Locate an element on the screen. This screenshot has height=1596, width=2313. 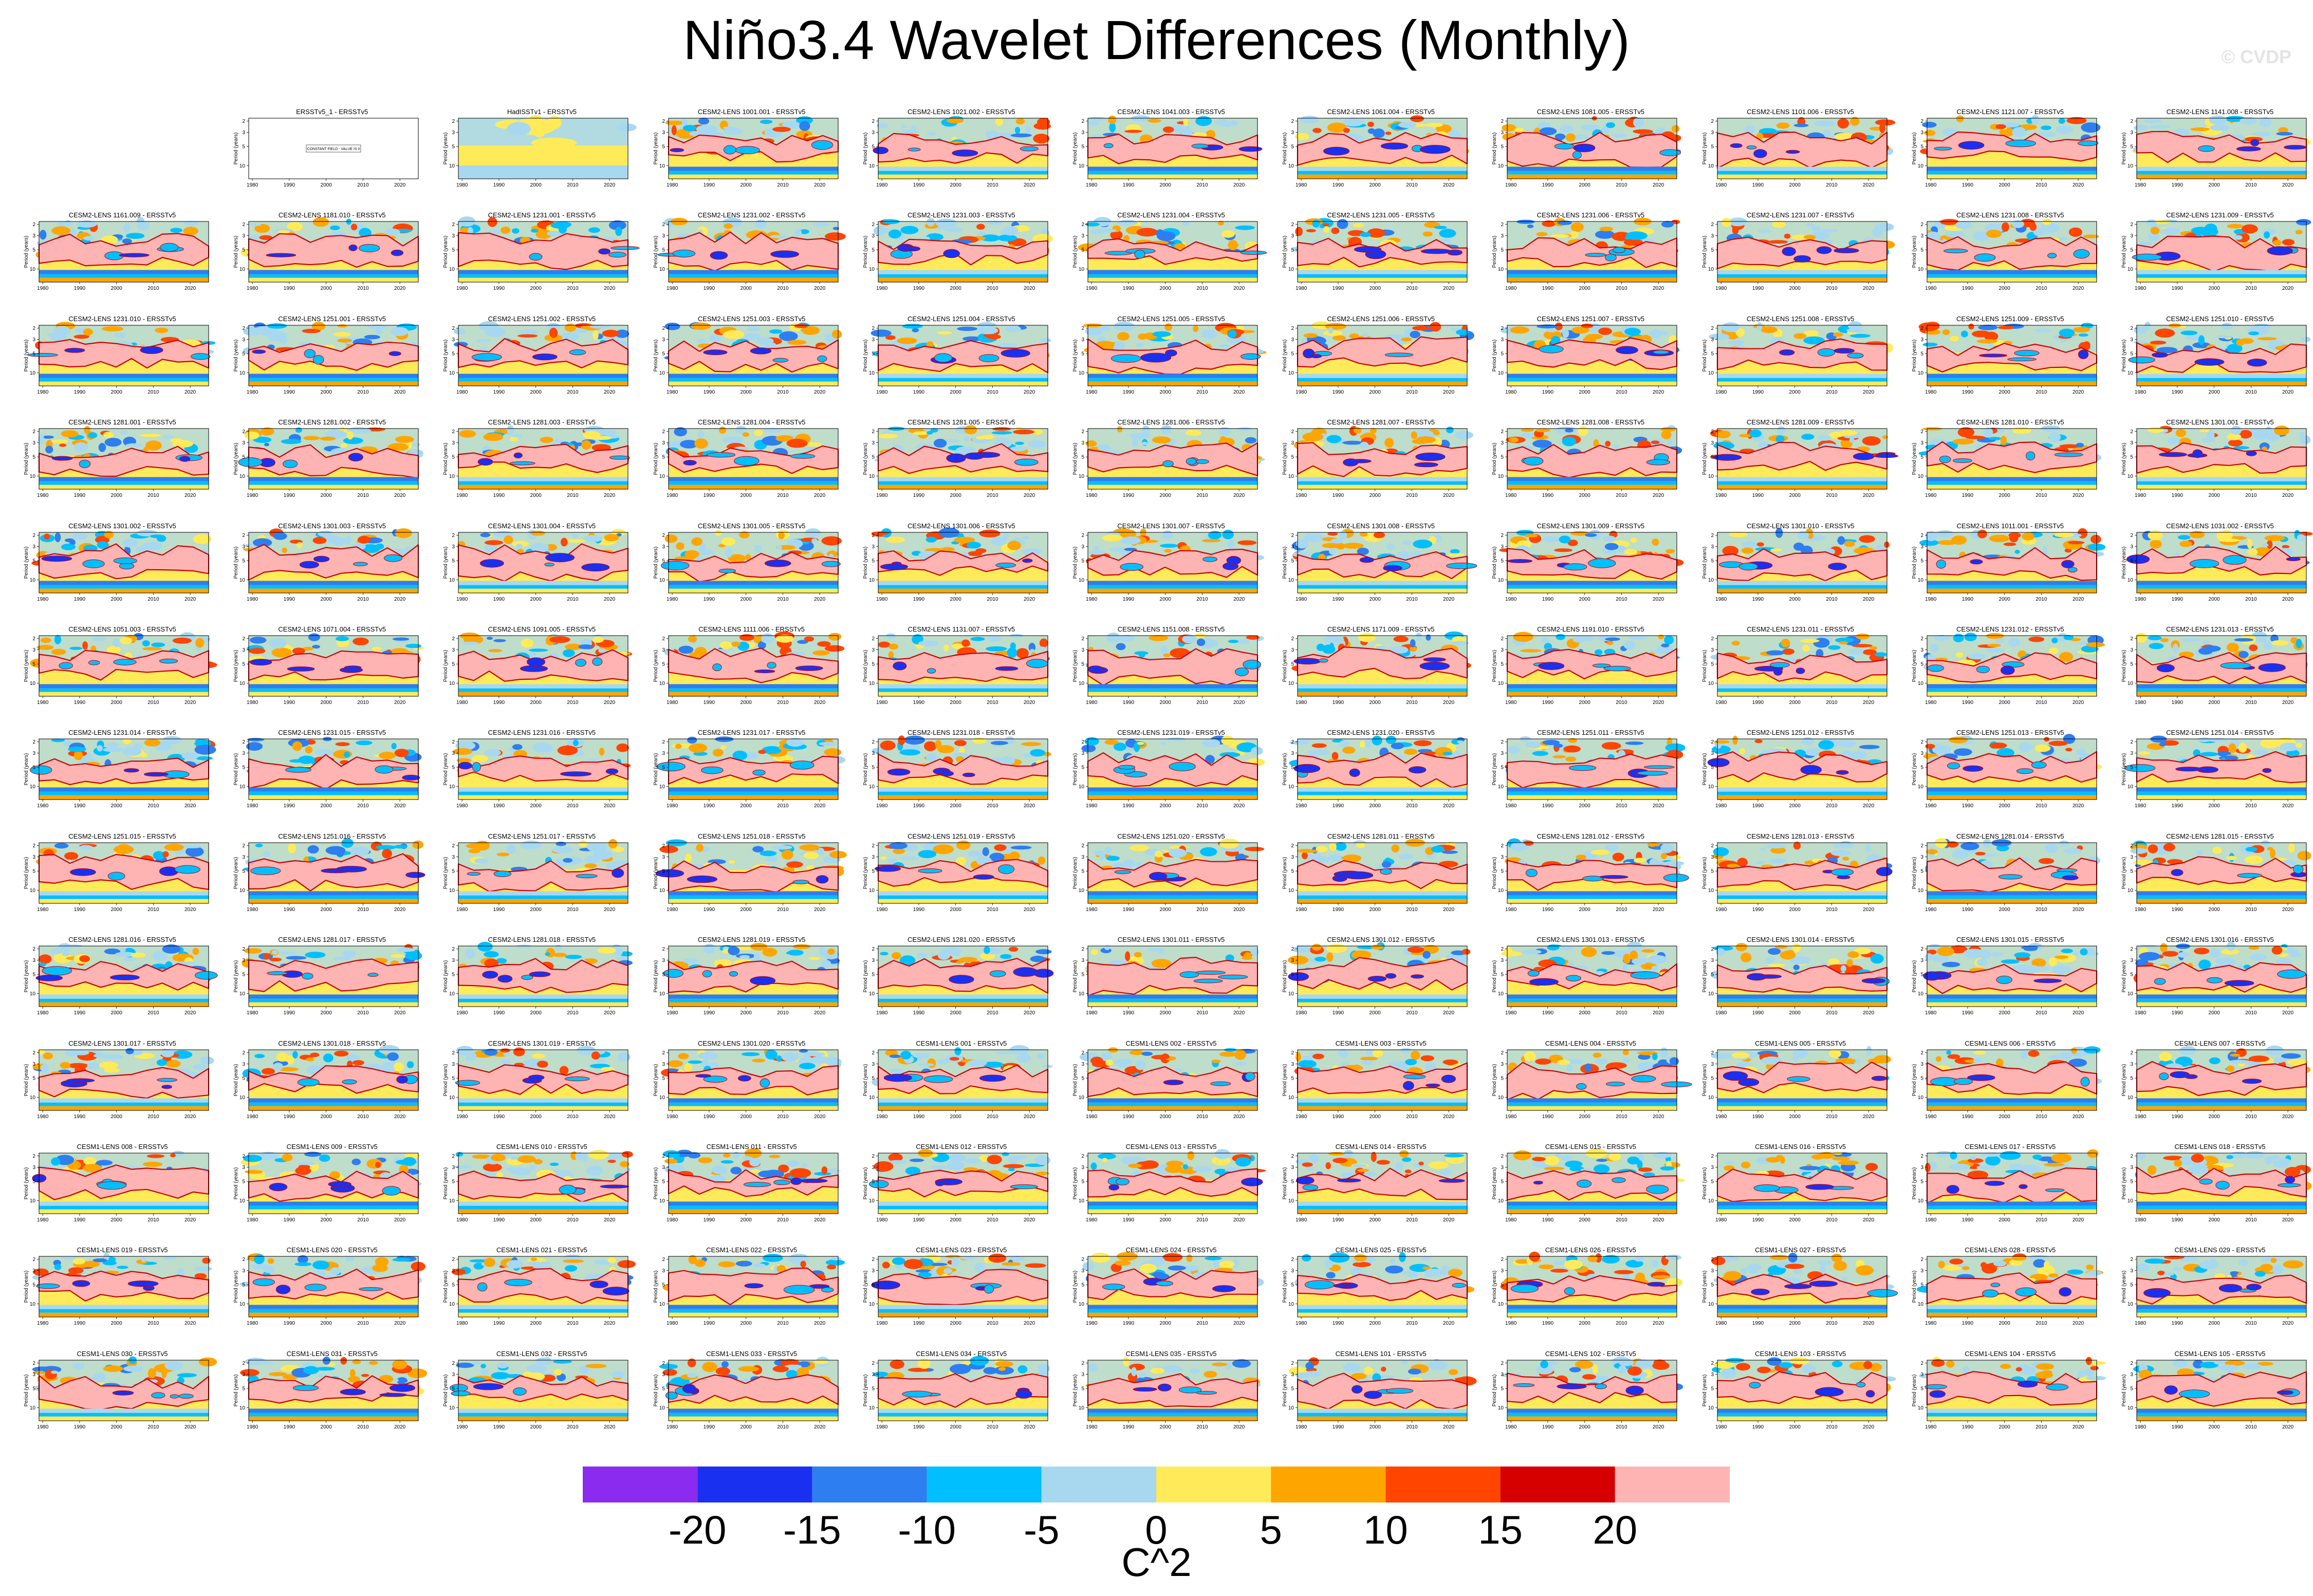
x-tick-label: 2020 is located at coordinates (190, 392).